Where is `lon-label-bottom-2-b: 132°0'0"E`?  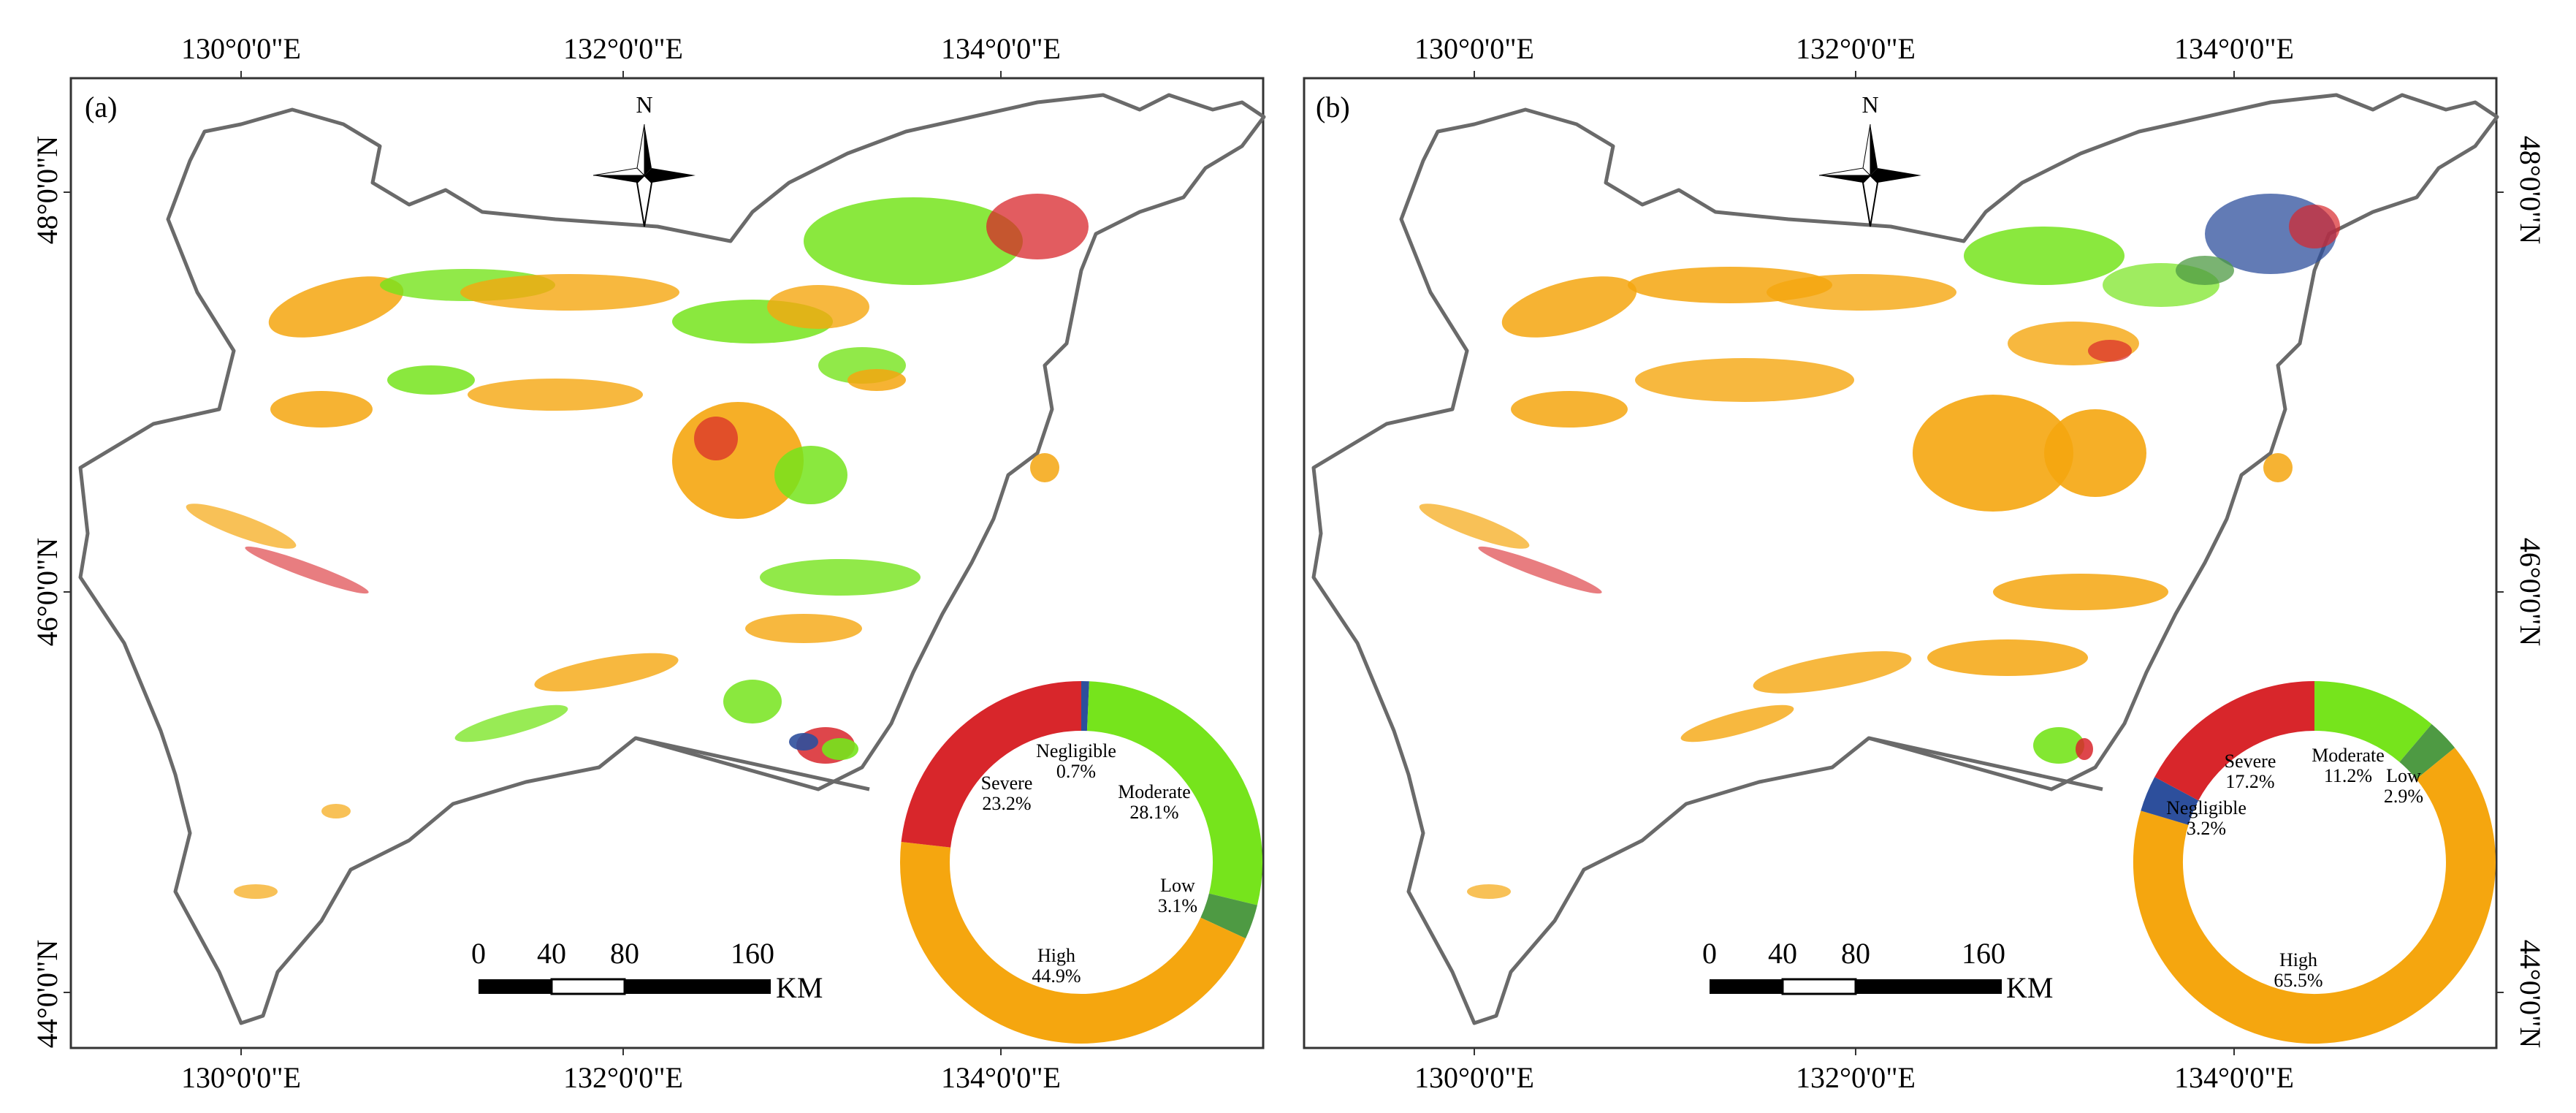 lon-label-bottom-2-b: 132°0'0"E is located at coordinates (1856, 1077).